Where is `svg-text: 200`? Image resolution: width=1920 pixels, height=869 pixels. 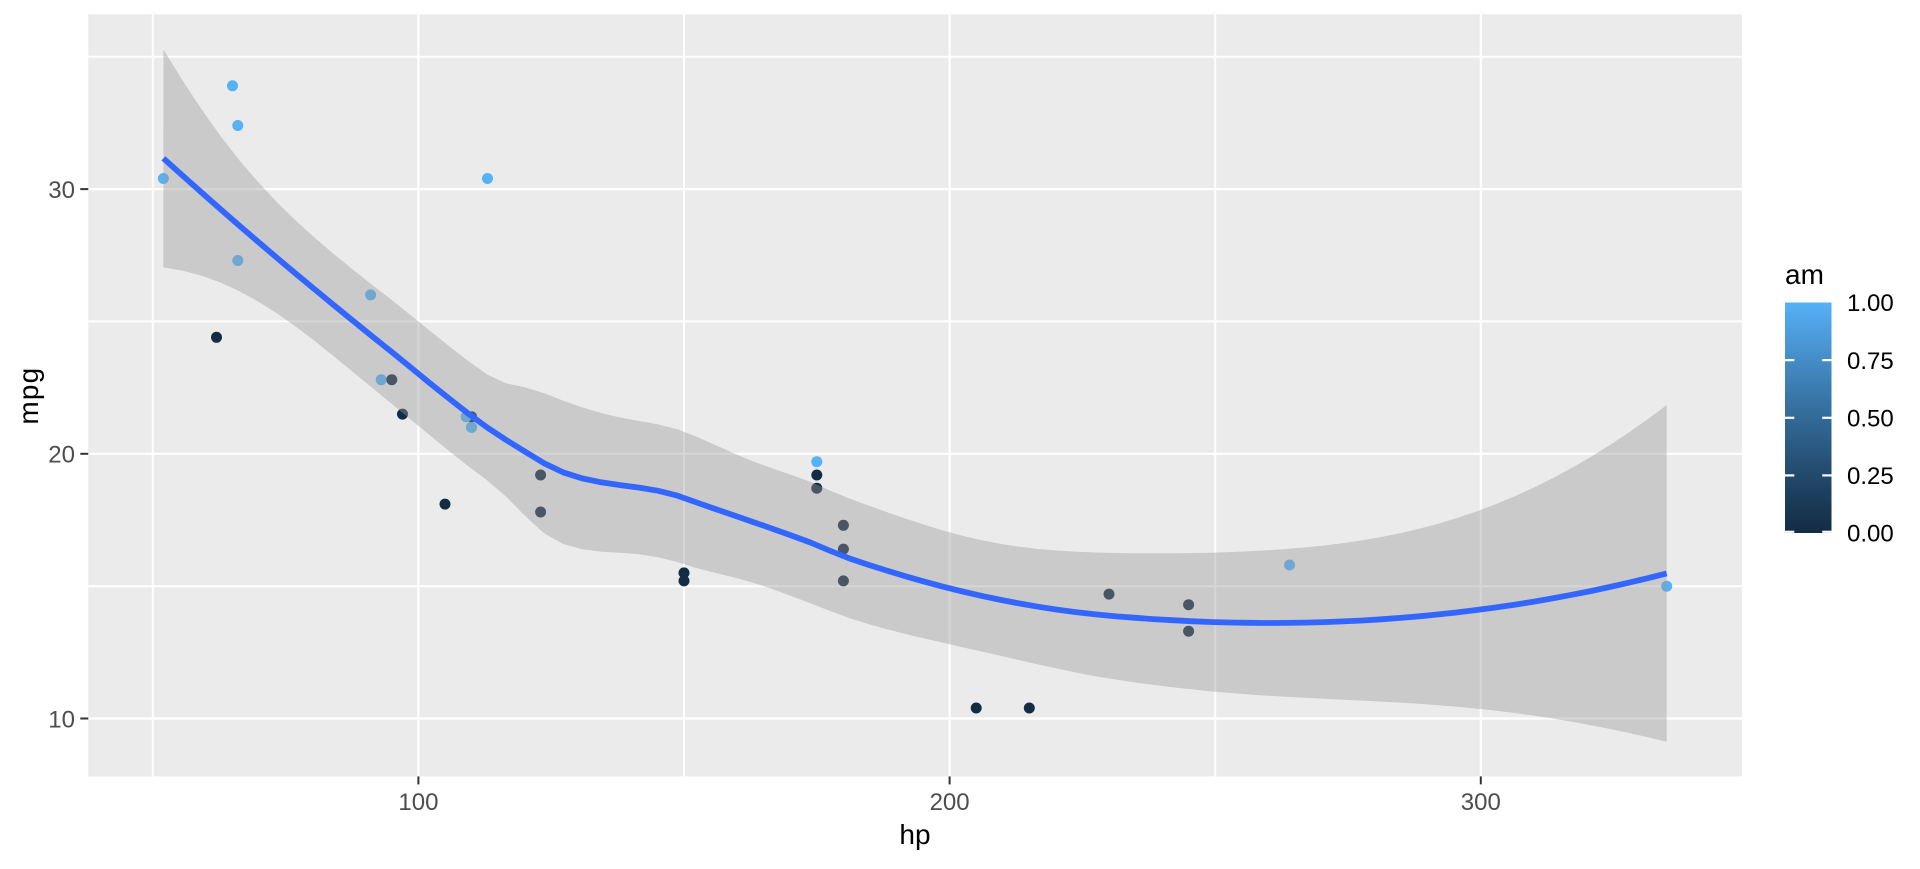
svg-text: 200 is located at coordinates (950, 802).